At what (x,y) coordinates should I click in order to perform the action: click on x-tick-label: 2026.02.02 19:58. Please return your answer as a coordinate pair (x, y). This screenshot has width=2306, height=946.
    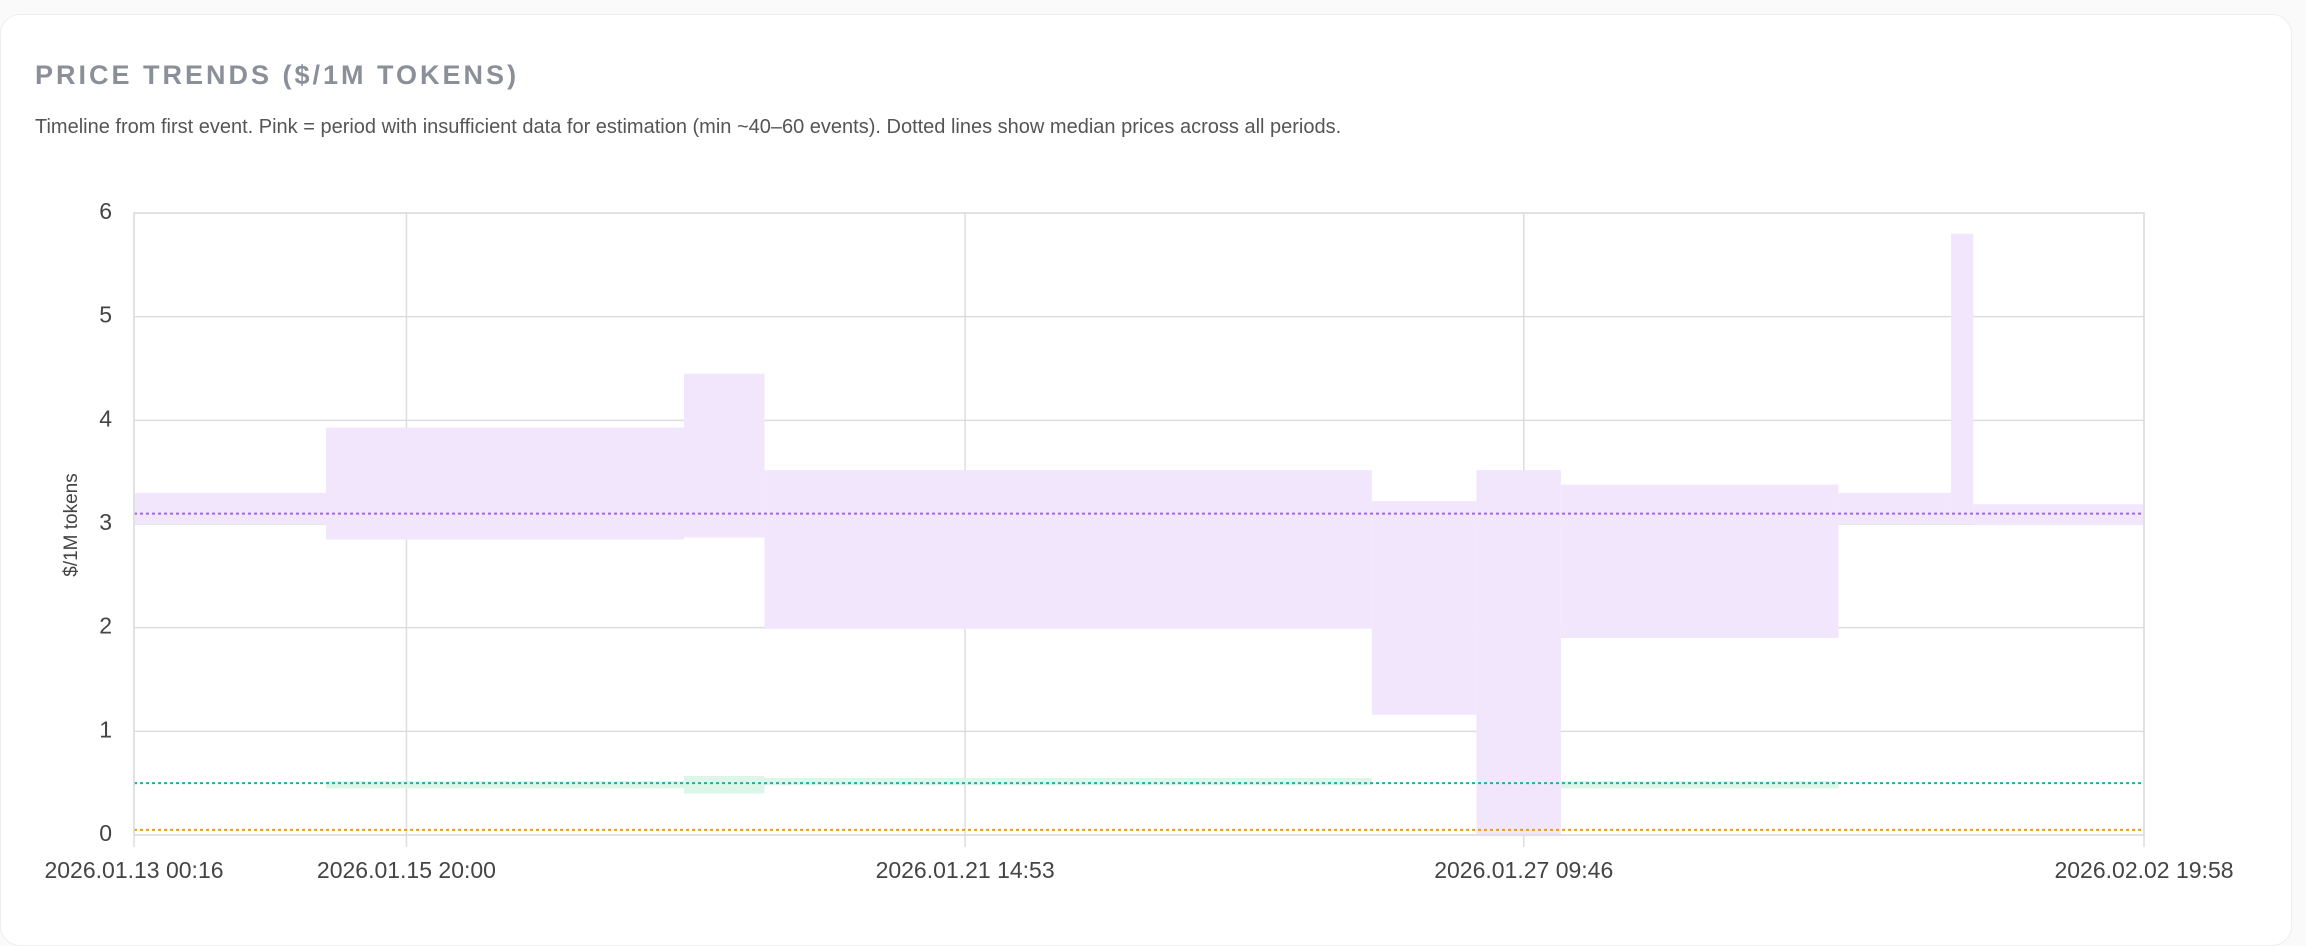
    Looking at the image, I should click on (2143, 870).